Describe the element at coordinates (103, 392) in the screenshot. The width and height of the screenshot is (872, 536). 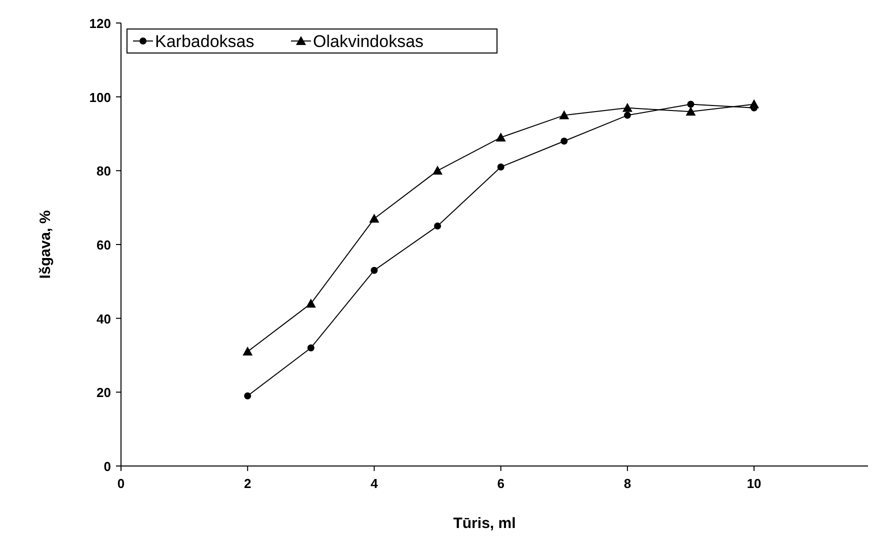
I see `y-tick-label: 20` at that location.